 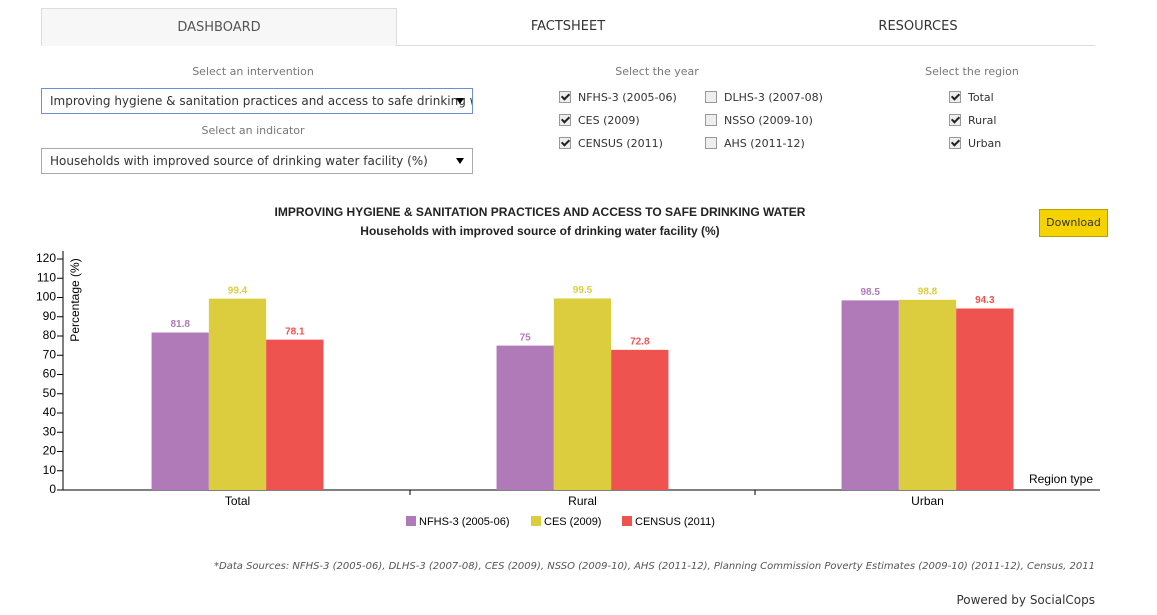 What do you see at coordinates (657, 71) in the screenshot?
I see `label: Select the year` at bounding box center [657, 71].